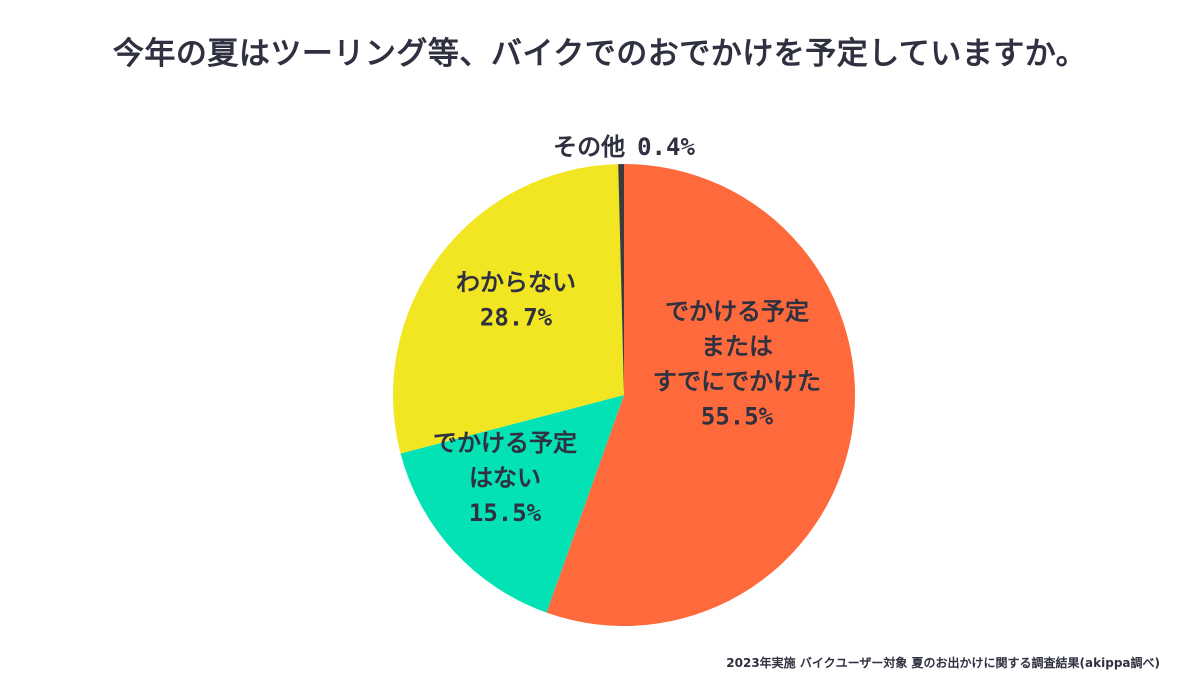 This screenshot has height=680, width=1200. What do you see at coordinates (505, 478) in the screenshot?
I see `pie-label-1-line-1: はない` at bounding box center [505, 478].